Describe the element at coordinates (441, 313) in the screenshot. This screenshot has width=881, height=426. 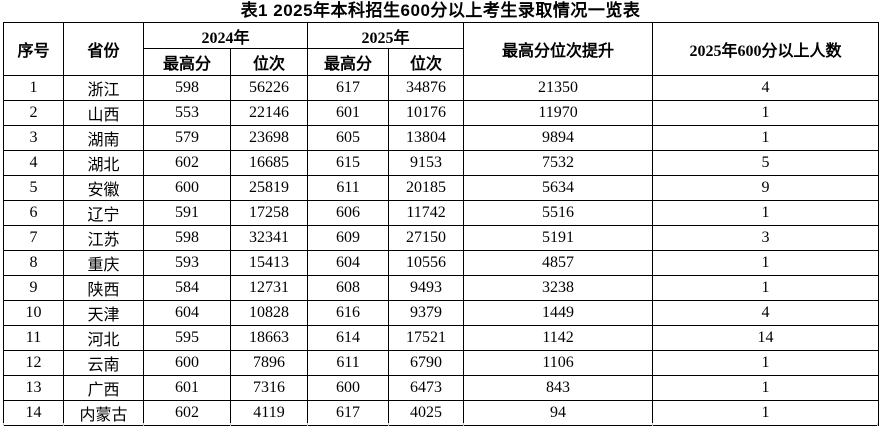
I see `table-row: 10 天津 604 10828 616 9379 1449 4` at that location.